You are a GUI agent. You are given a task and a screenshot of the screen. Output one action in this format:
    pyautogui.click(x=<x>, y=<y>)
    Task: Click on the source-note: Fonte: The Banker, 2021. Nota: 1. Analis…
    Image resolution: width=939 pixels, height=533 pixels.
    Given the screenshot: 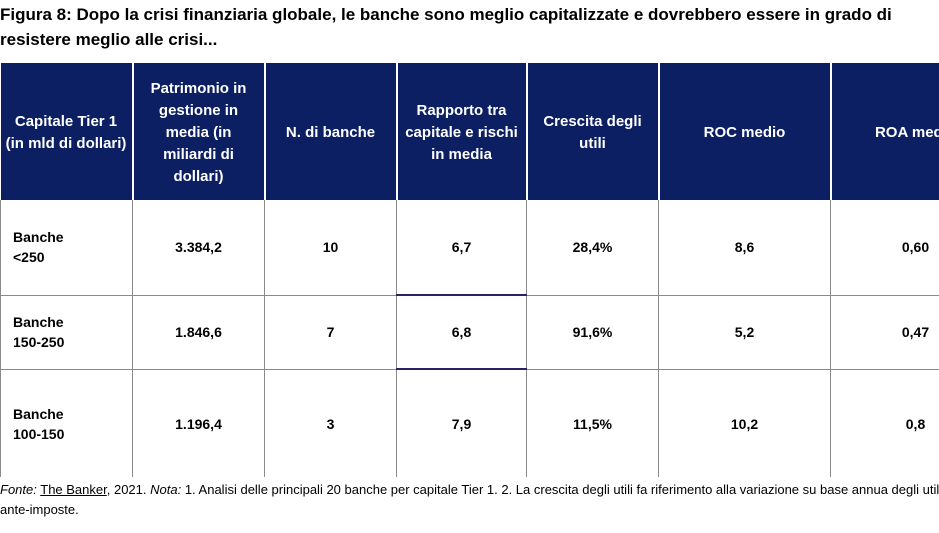 What is the action you would take?
    pyautogui.click(x=469, y=500)
    